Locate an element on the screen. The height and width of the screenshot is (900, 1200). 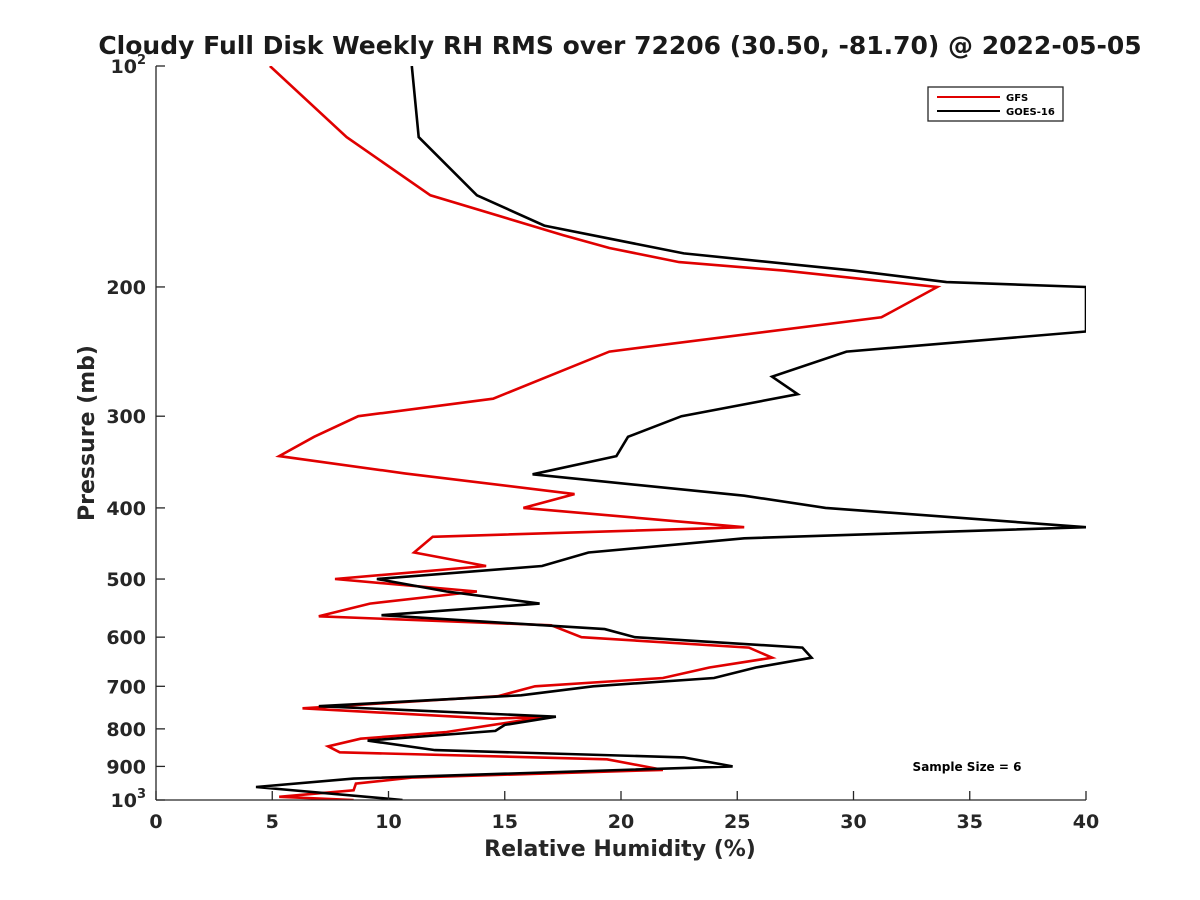
x-tick-label: 20 is located at coordinates (621, 822).